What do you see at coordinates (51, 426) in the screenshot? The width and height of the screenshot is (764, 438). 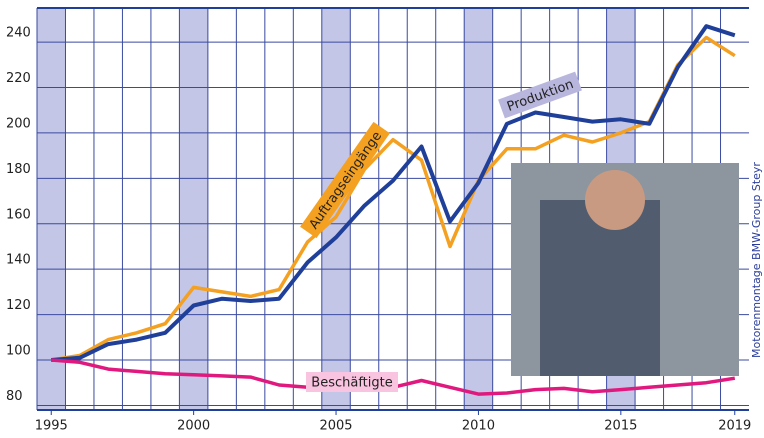 I see `x-tick-label: 1995` at bounding box center [51, 426].